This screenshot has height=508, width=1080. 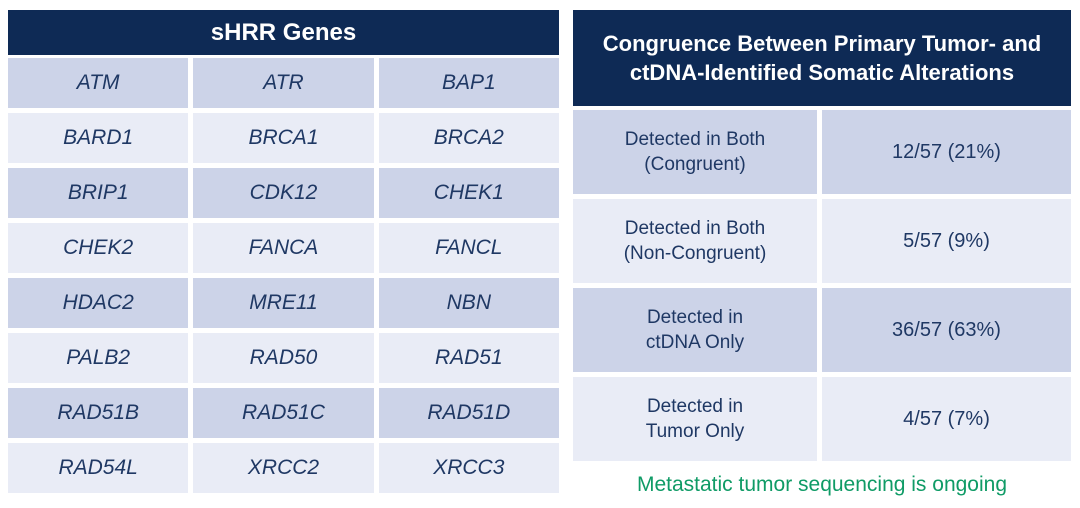 What do you see at coordinates (695, 342) in the screenshot?
I see `label-line: ctDNA Only` at bounding box center [695, 342].